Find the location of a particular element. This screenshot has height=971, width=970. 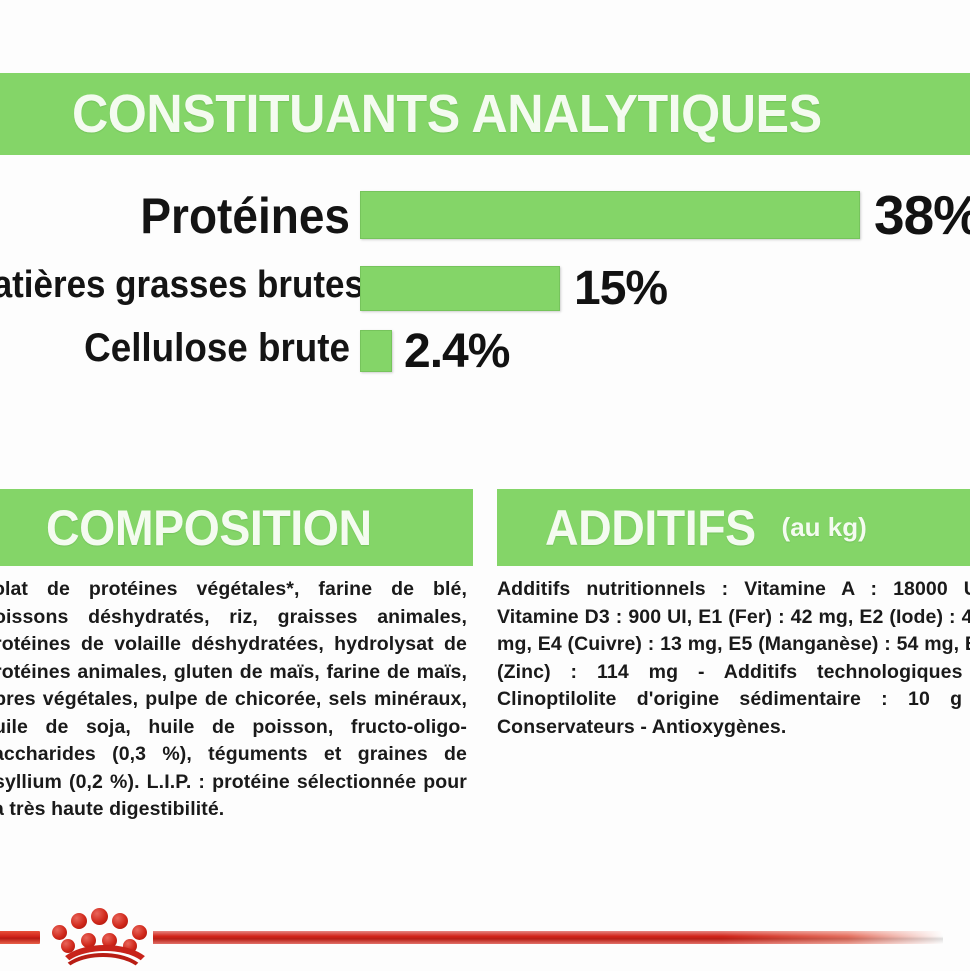

section-header-additifs: ADDITIFS (au kg) is located at coordinates (733, 527).